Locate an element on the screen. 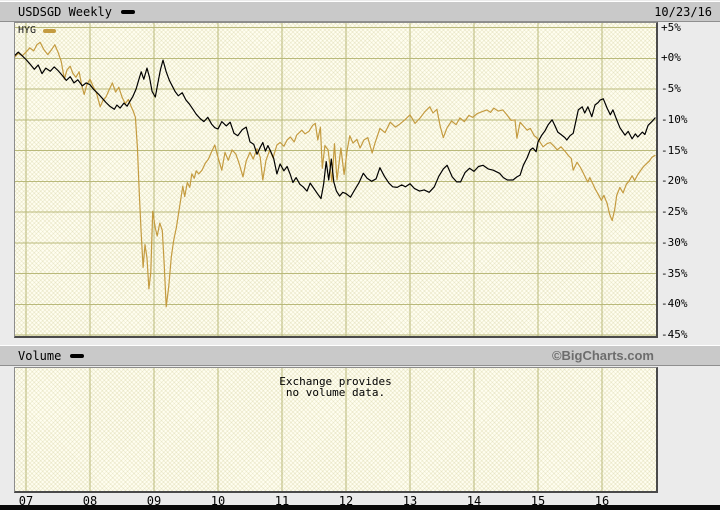 The image size is (720, 510). y-axis-label: -5% is located at coordinates (671, 88).